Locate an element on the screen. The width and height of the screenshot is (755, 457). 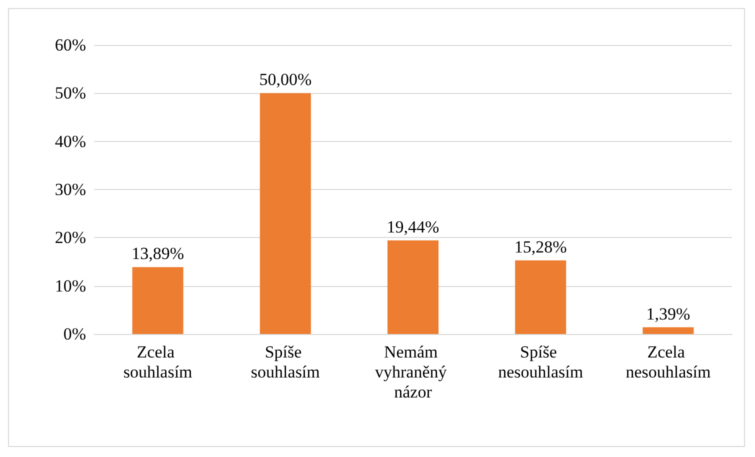
data-label: 13,89% is located at coordinates (158, 254).